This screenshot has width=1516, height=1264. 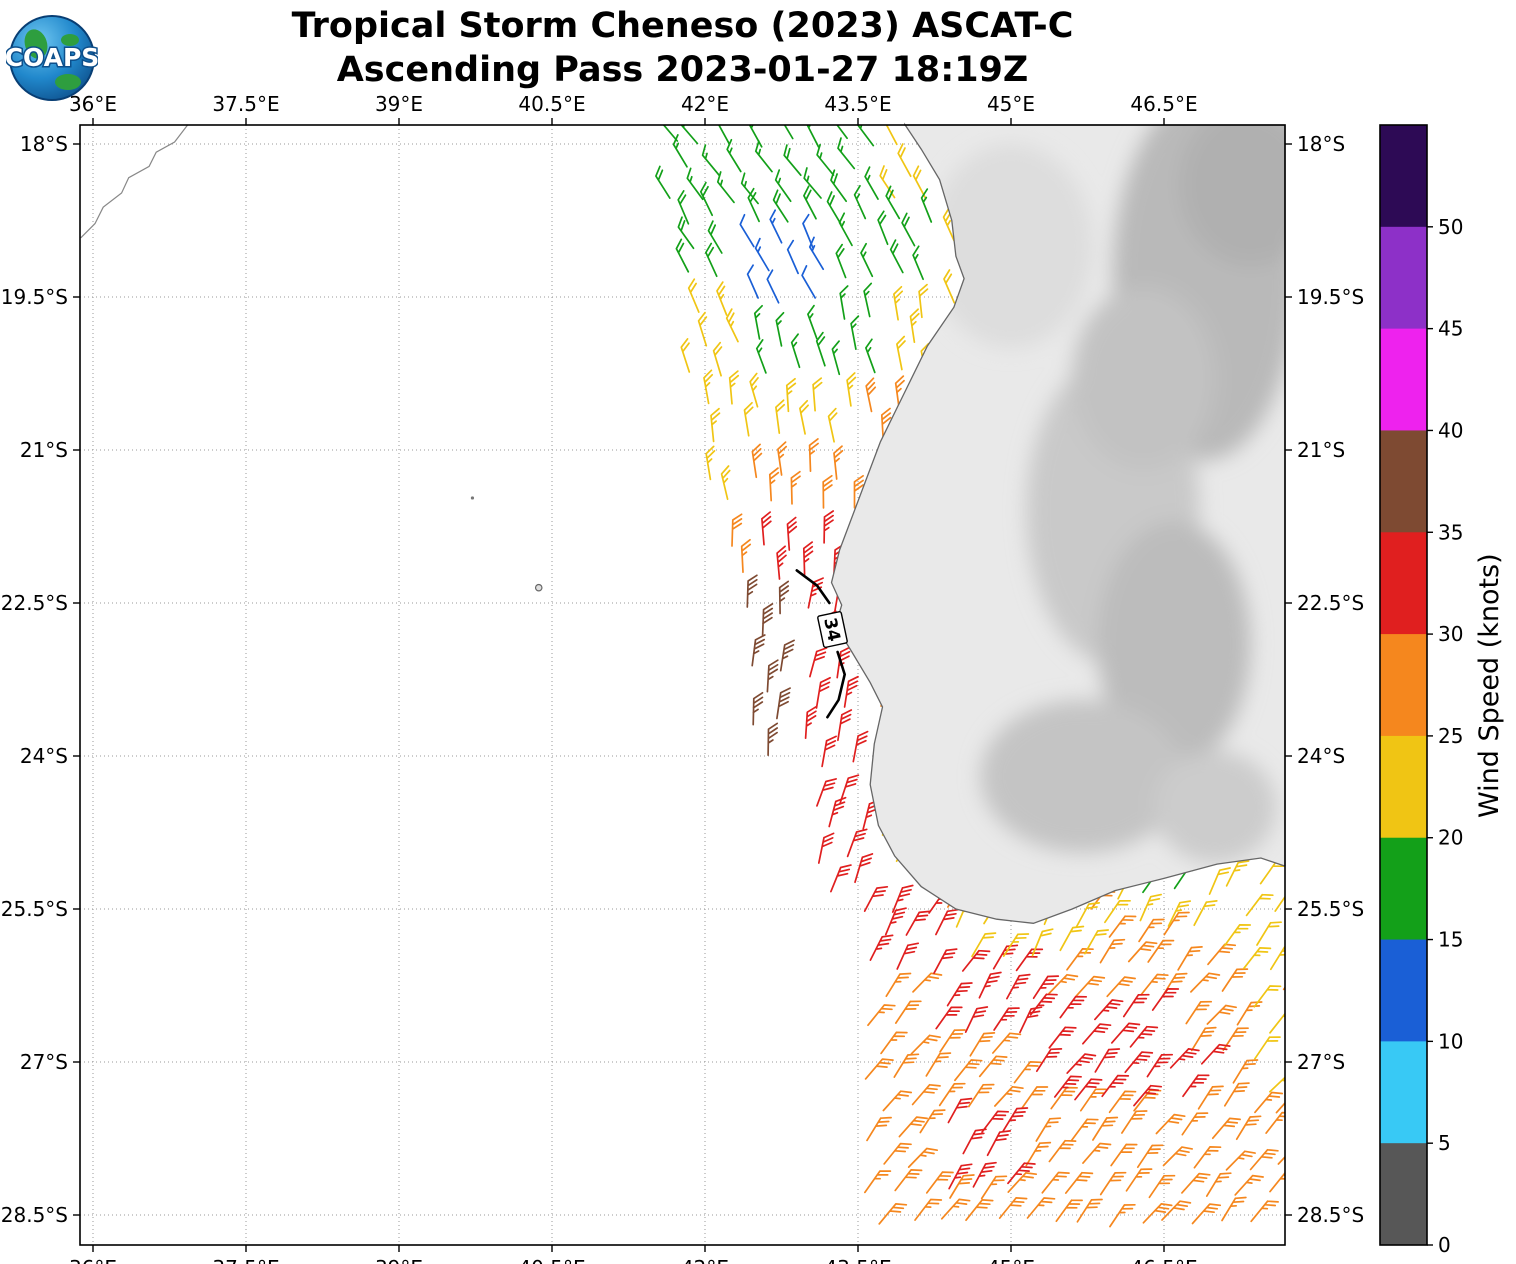 I want to click on x-tick-label-bottom: 37.5°E, so click(x=245, y=1260).